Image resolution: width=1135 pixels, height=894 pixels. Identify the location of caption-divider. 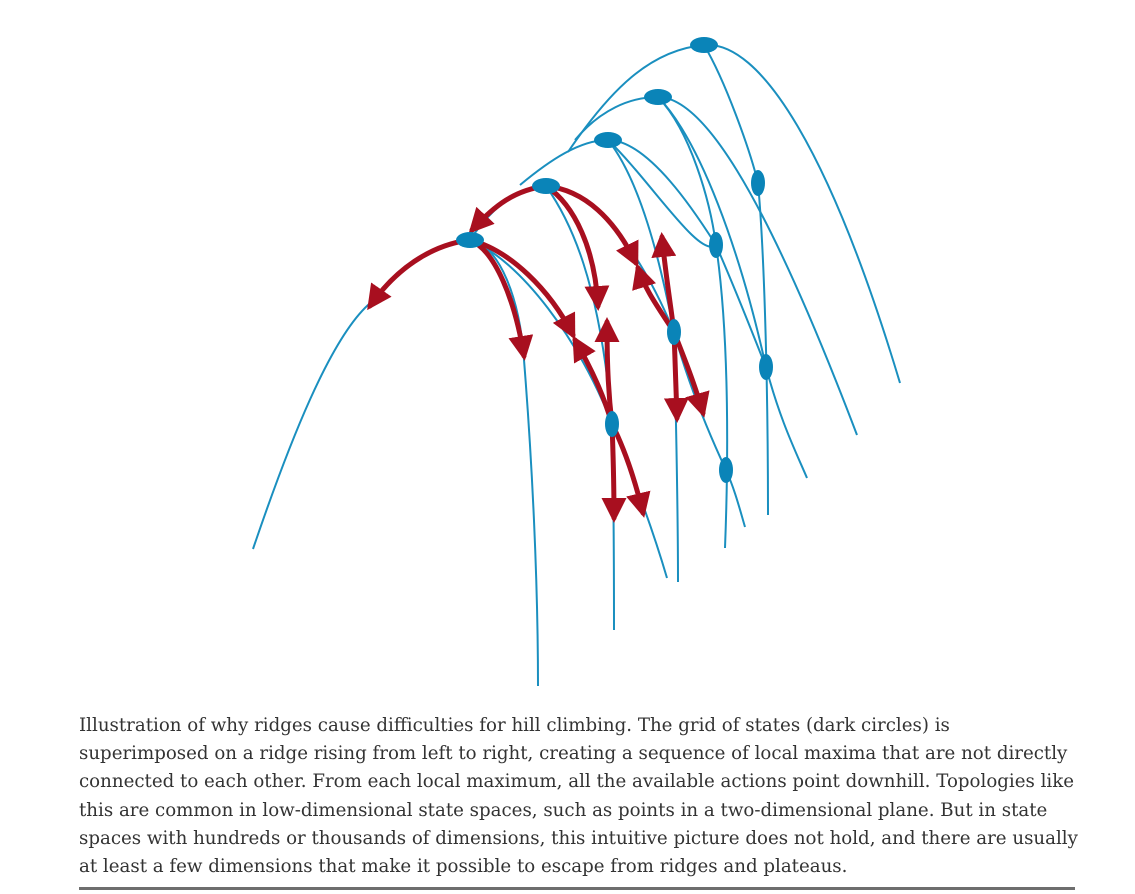
(577, 888).